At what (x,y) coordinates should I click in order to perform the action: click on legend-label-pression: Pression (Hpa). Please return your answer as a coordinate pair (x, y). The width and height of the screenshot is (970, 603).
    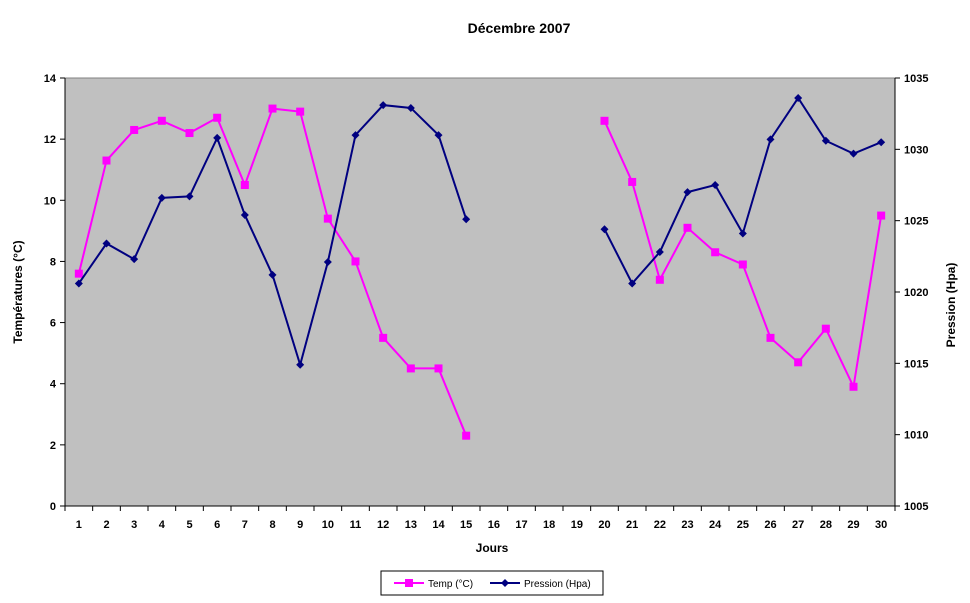
    Looking at the image, I should click on (557, 584).